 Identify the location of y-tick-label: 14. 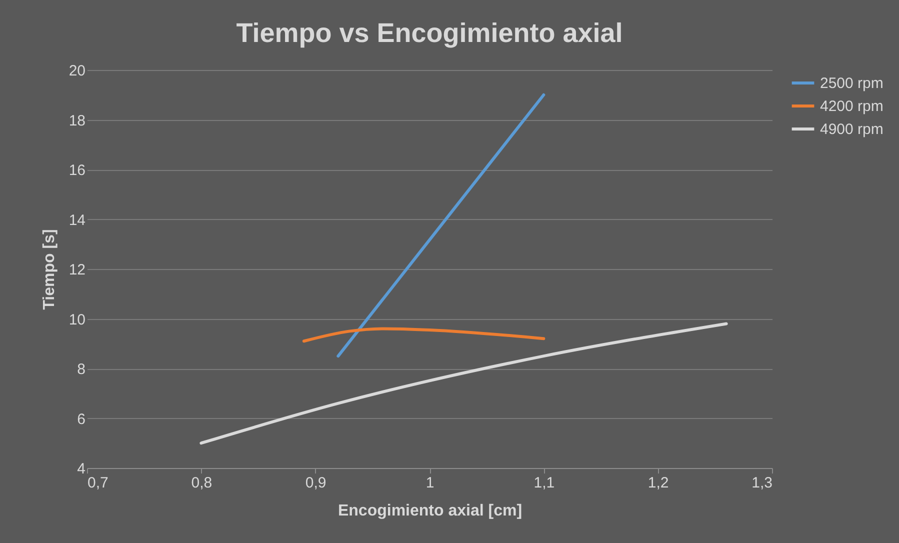
(77, 220).